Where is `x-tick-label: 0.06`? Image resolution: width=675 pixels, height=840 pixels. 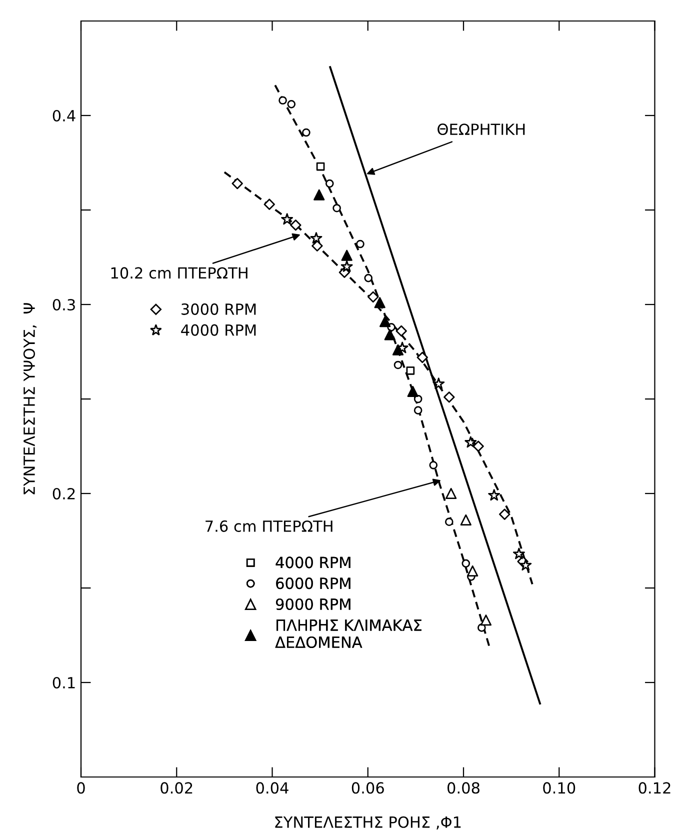
x-tick-label: 0.06 is located at coordinates (368, 788).